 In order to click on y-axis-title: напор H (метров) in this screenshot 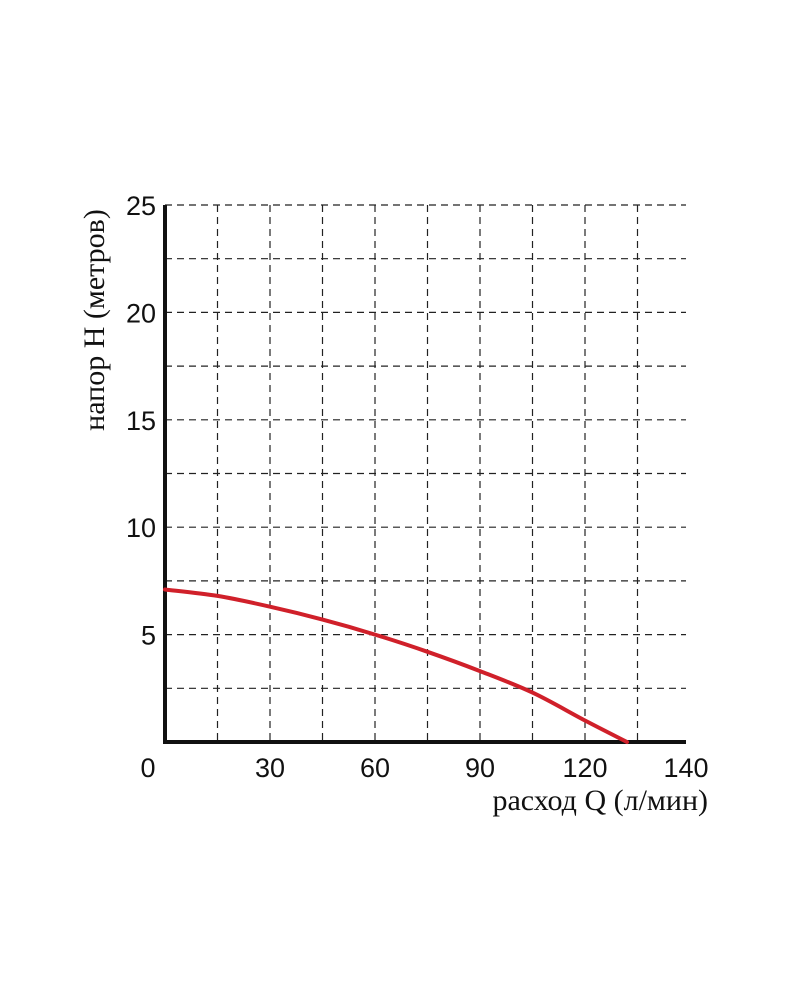, I will do `click(94, 320)`.